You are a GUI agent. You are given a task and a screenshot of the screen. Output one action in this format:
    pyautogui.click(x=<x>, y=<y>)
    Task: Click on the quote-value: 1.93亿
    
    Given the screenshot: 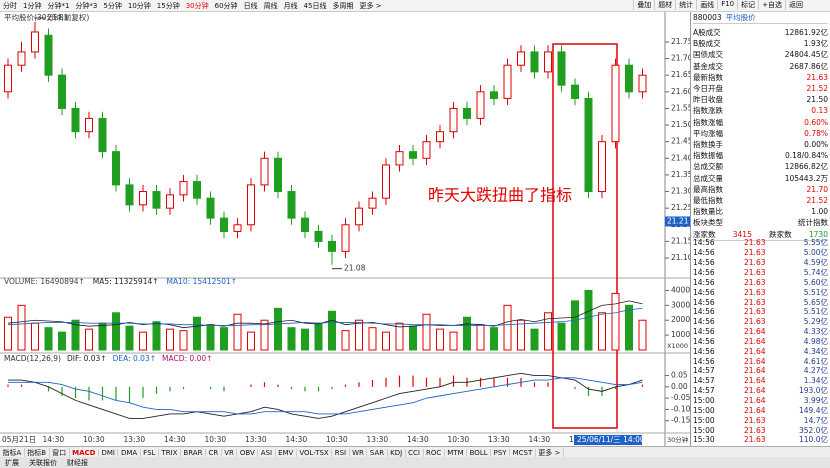 What is the action you would take?
    pyautogui.click(x=815, y=44)
    